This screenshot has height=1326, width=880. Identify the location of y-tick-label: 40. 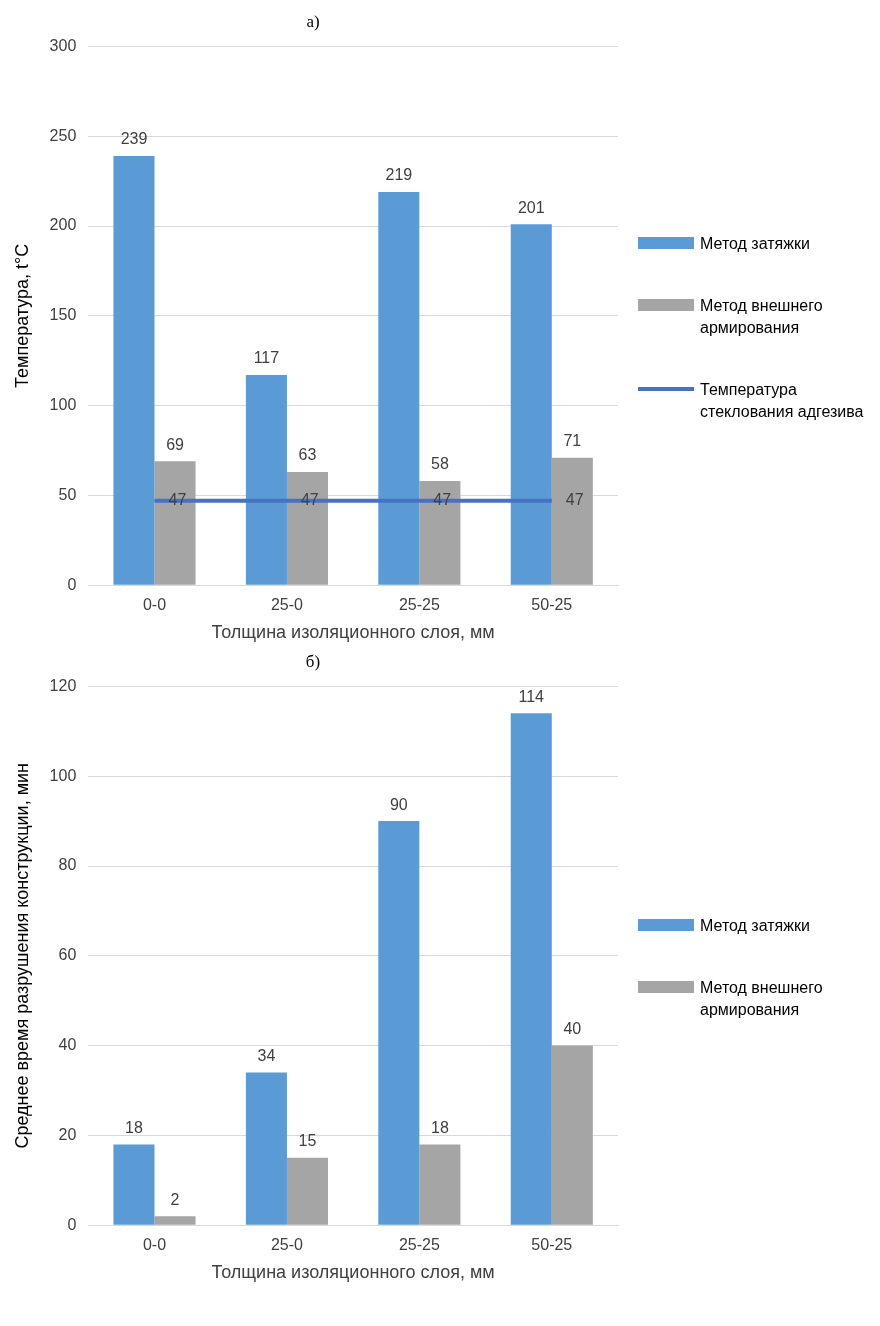
(67, 1045).